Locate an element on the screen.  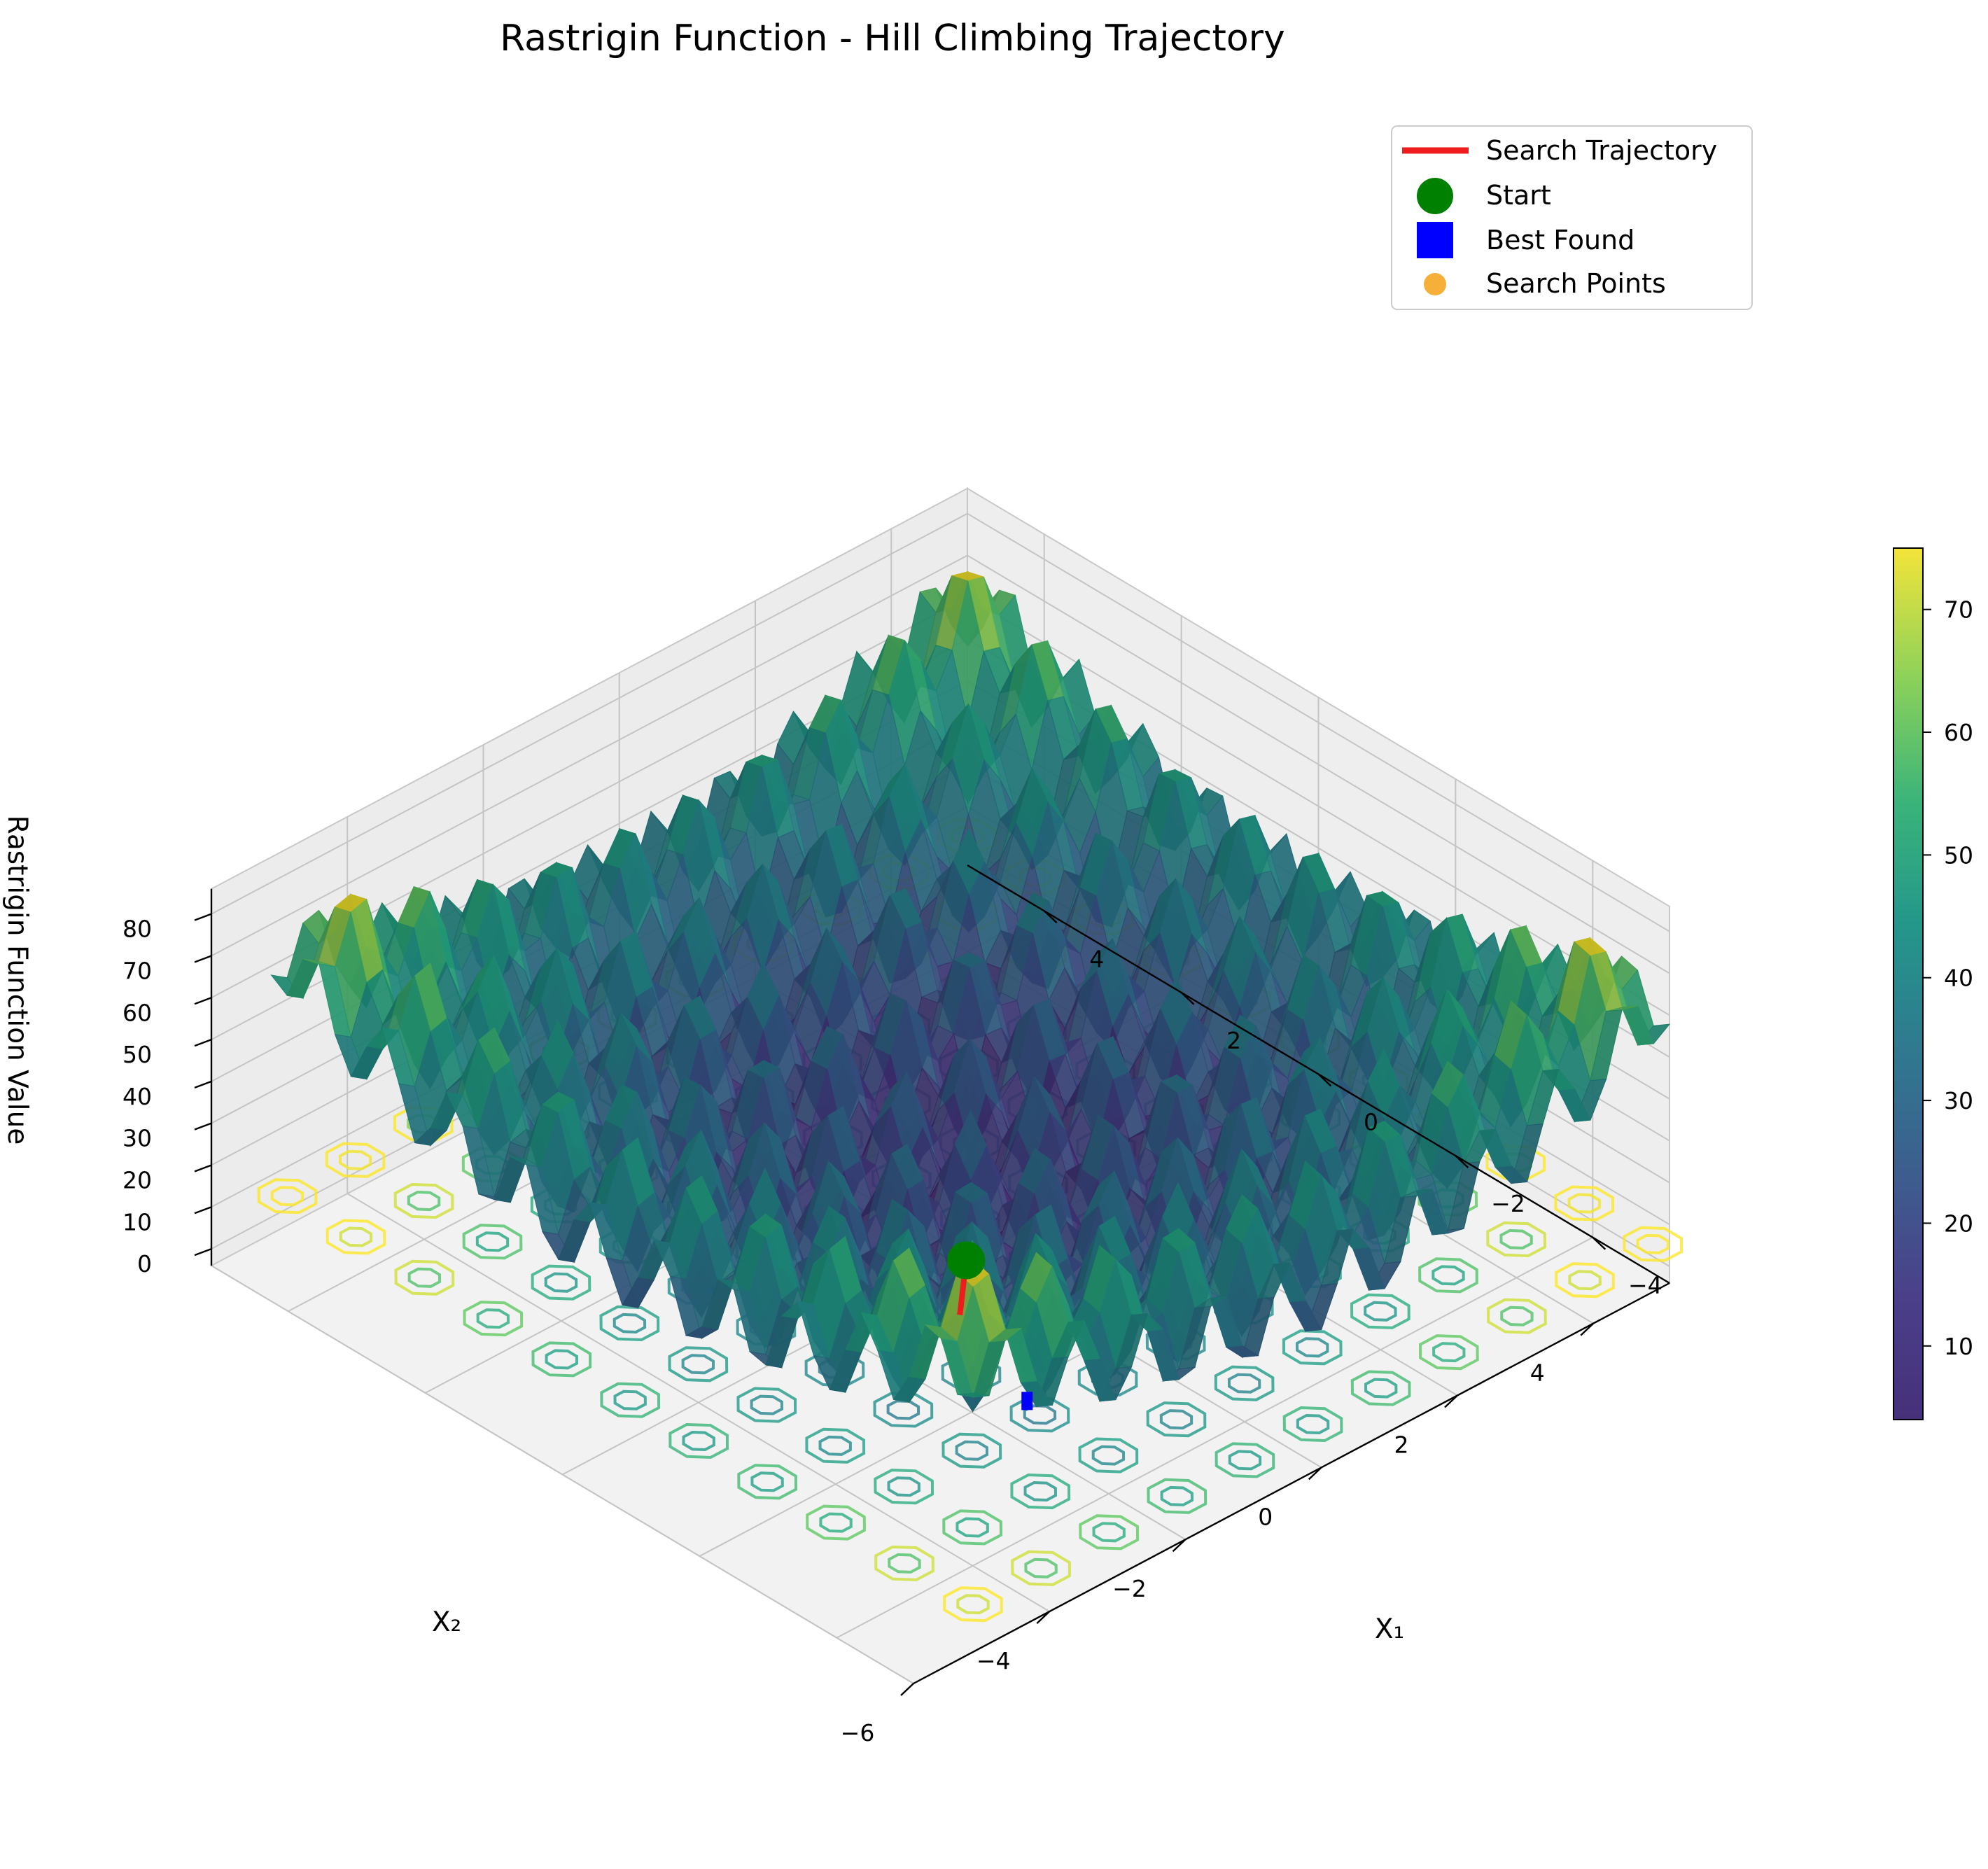
z-tick-label: 40 is located at coordinates (137, 1096).